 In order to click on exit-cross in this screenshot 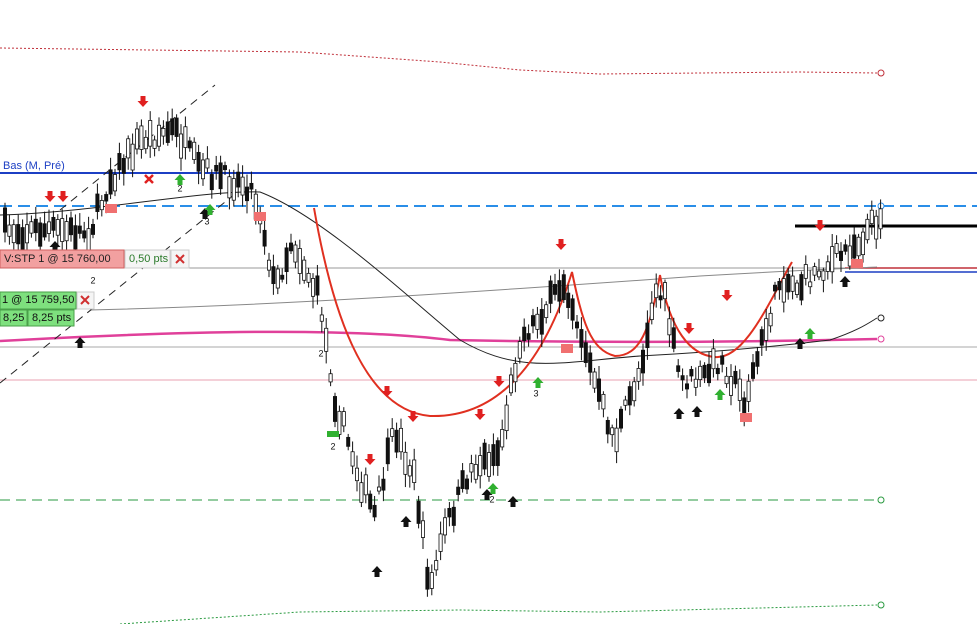, I will do `click(149, 179)`.